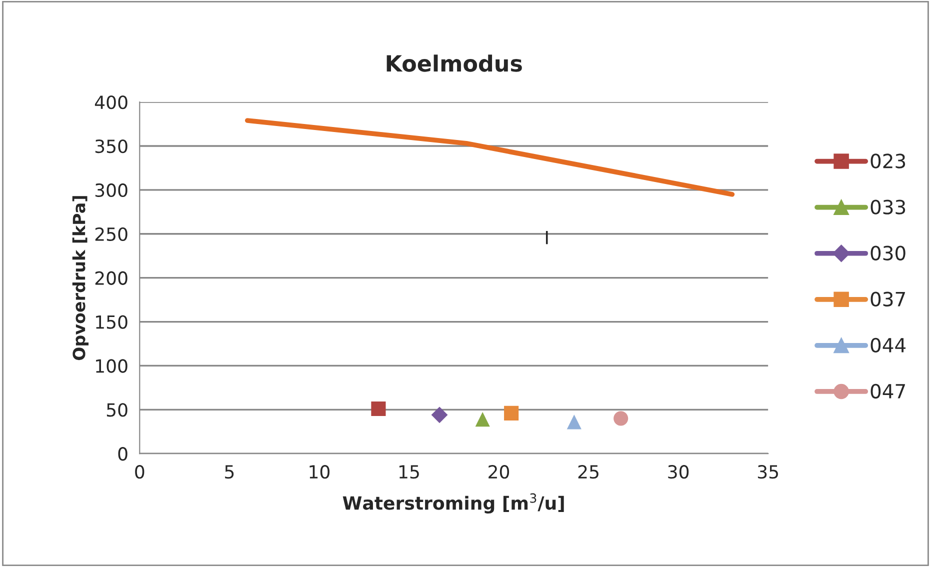 This screenshot has width=931, height=567. What do you see at coordinates (112, 366) in the screenshot?
I see `y-tick-label: 100` at bounding box center [112, 366].